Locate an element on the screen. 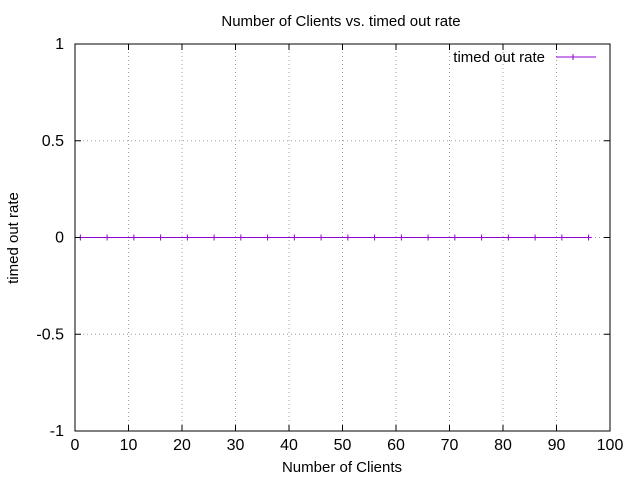 The height and width of the screenshot is (480, 640). x-tick-label: 60 is located at coordinates (396, 445).